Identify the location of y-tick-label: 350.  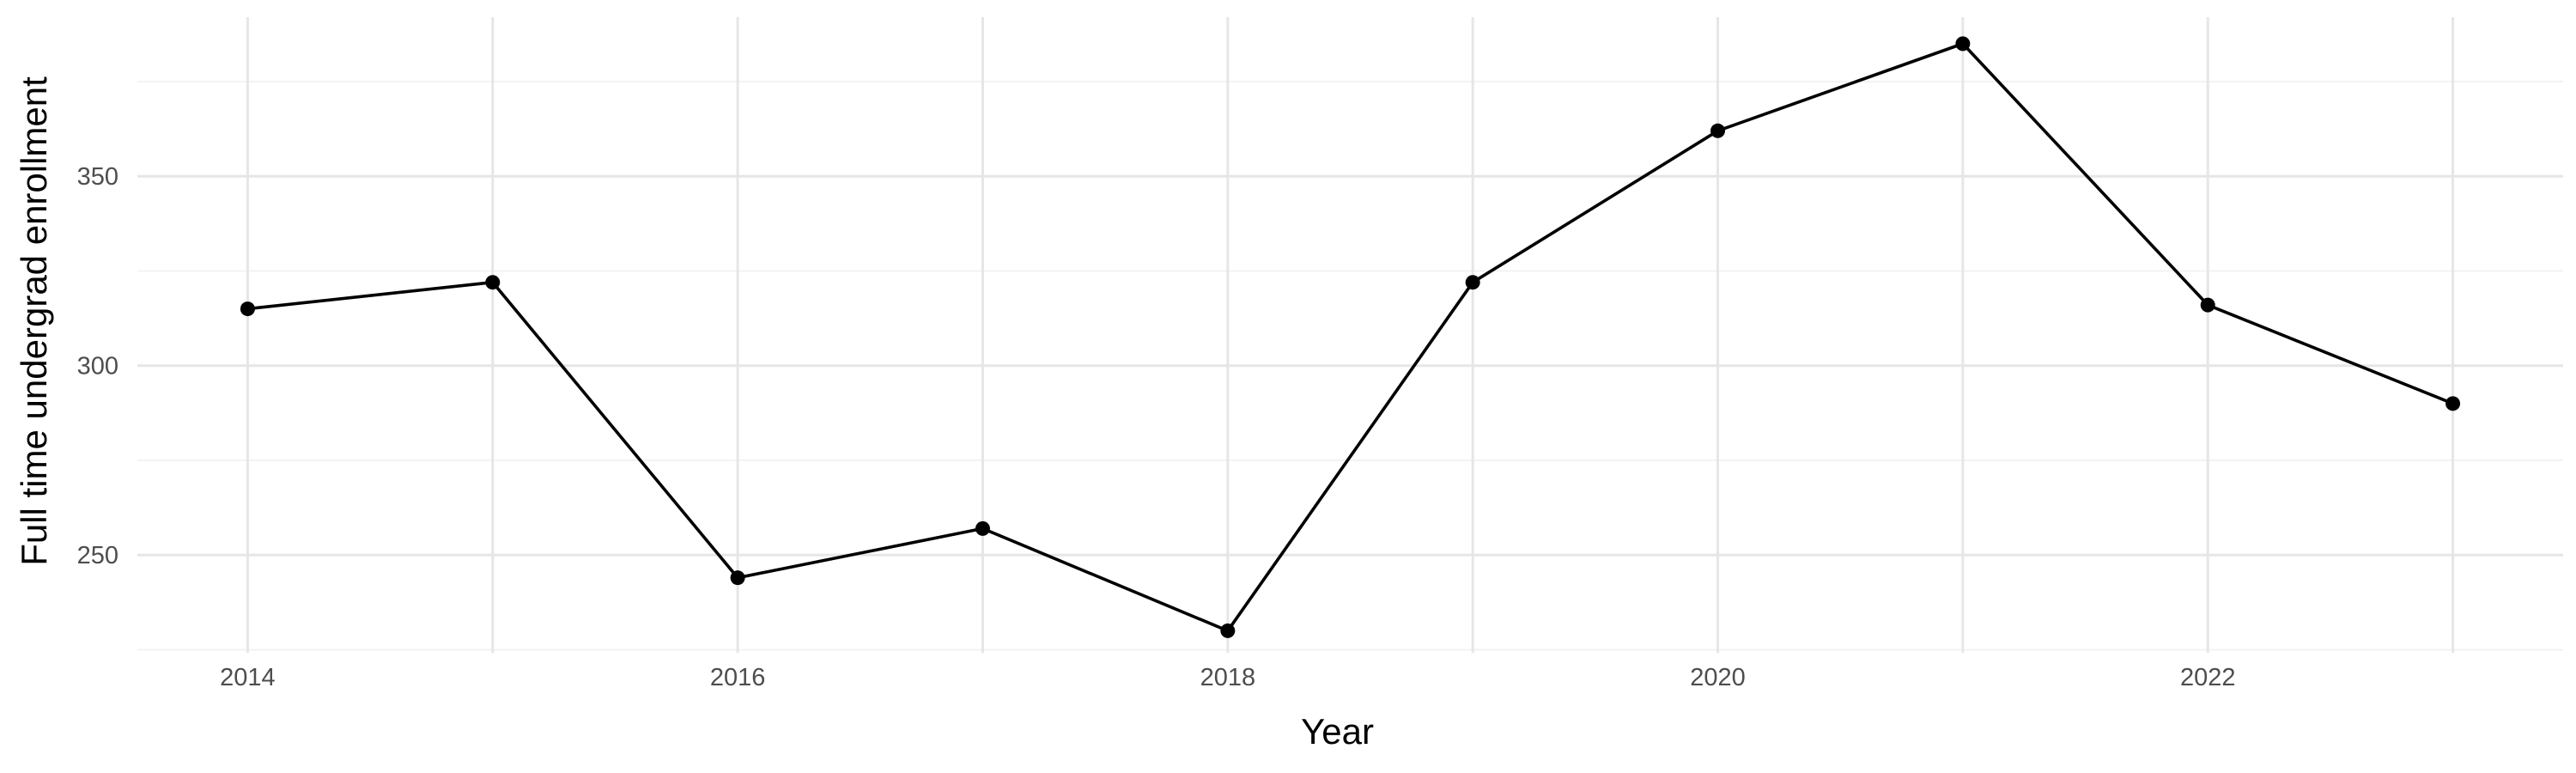
(98, 177).